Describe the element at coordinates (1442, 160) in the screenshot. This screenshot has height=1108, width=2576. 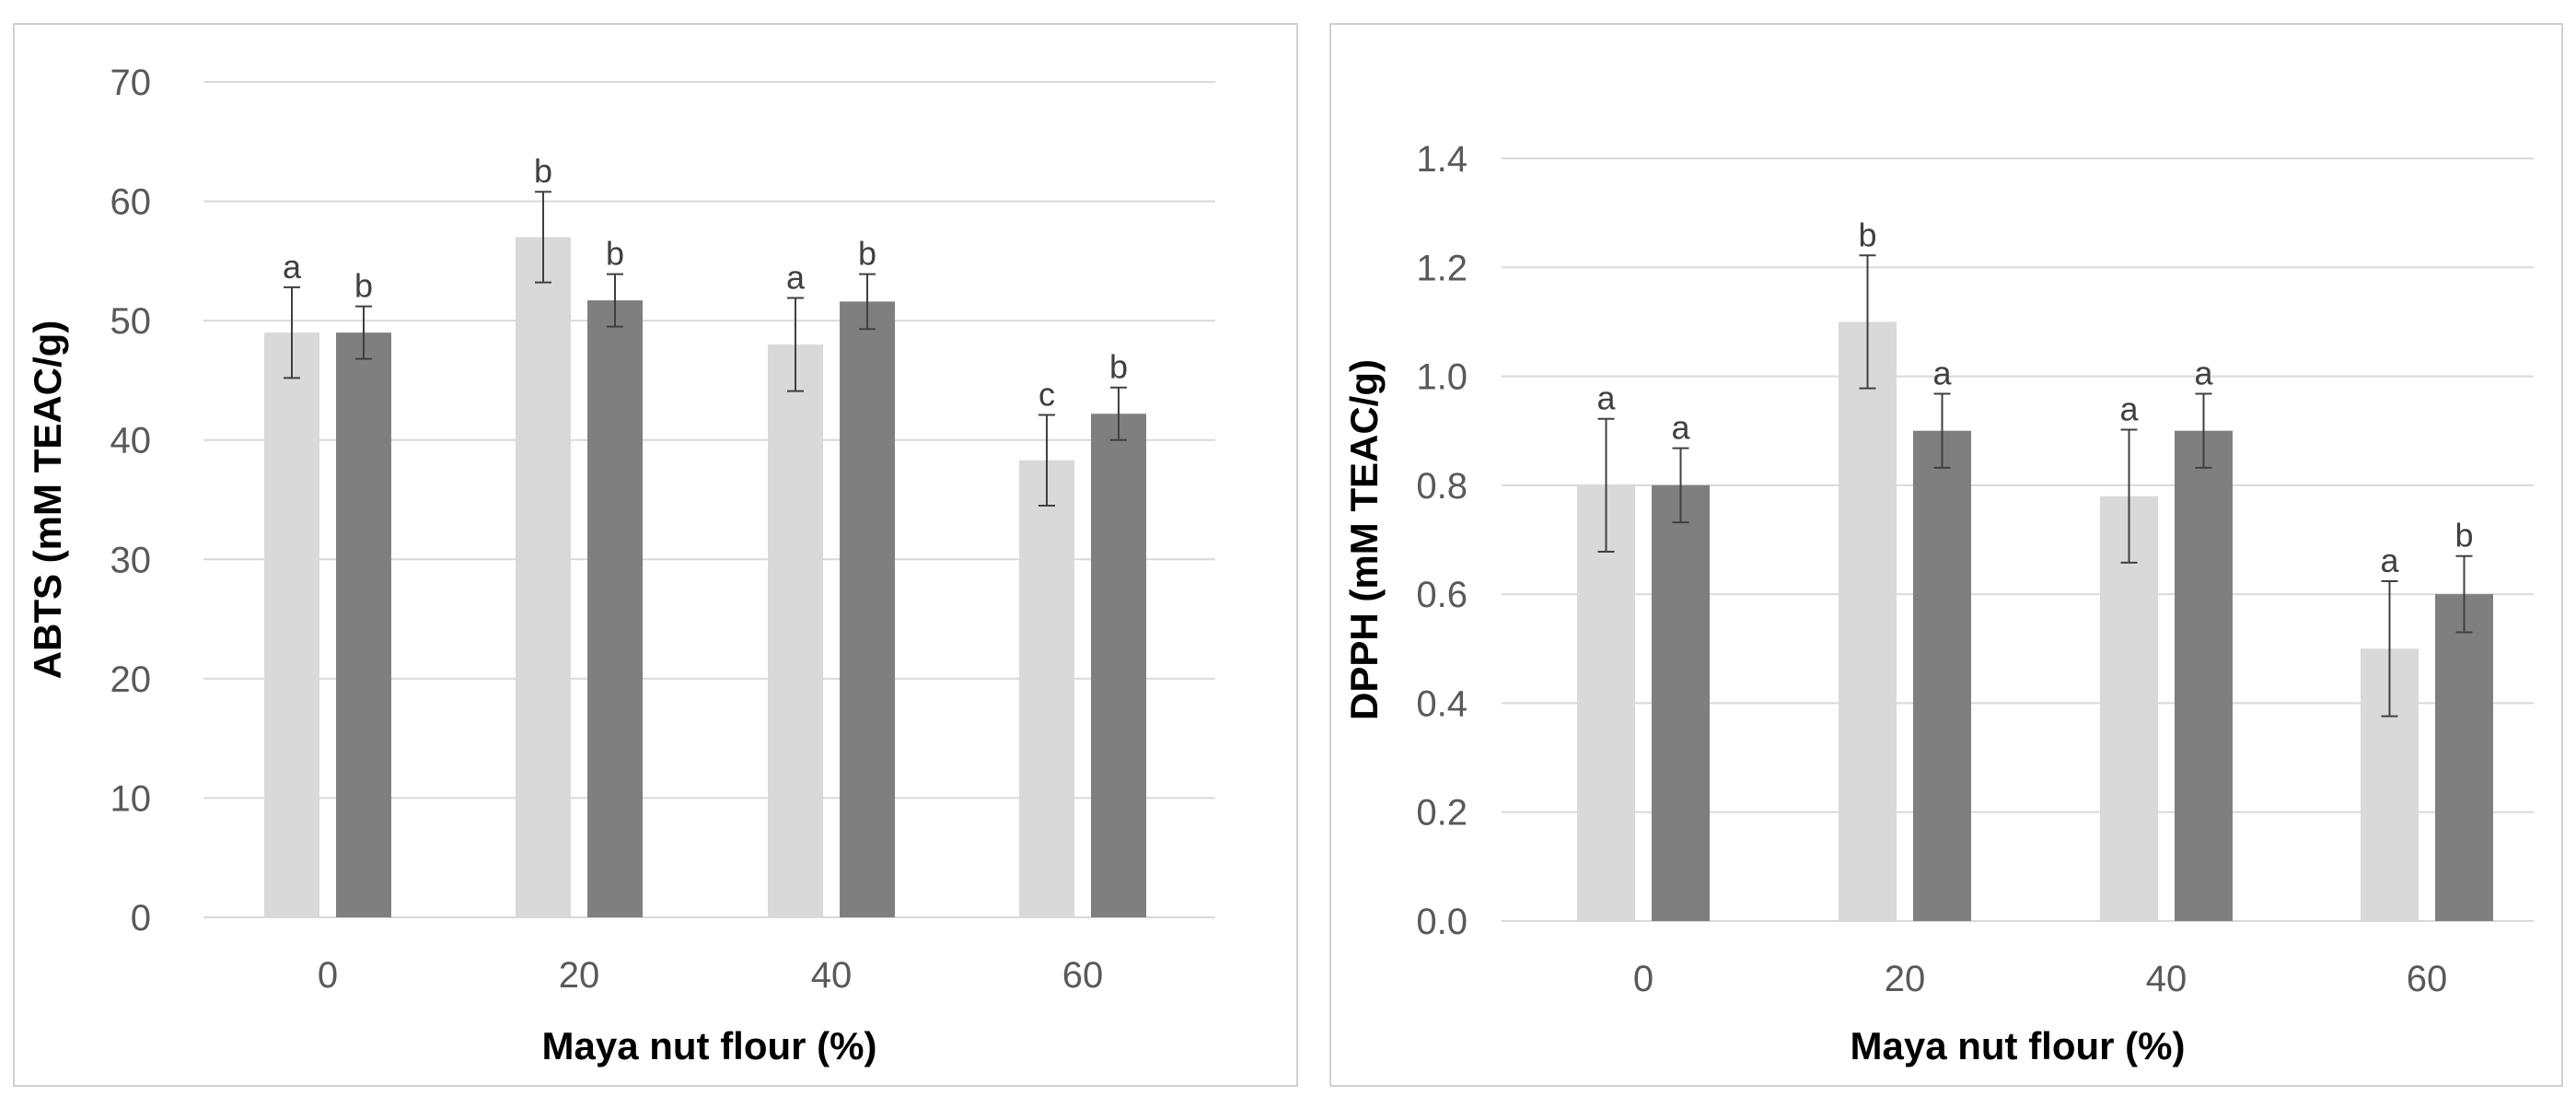
I see `dpph-y-tick-label: 1.4` at that location.